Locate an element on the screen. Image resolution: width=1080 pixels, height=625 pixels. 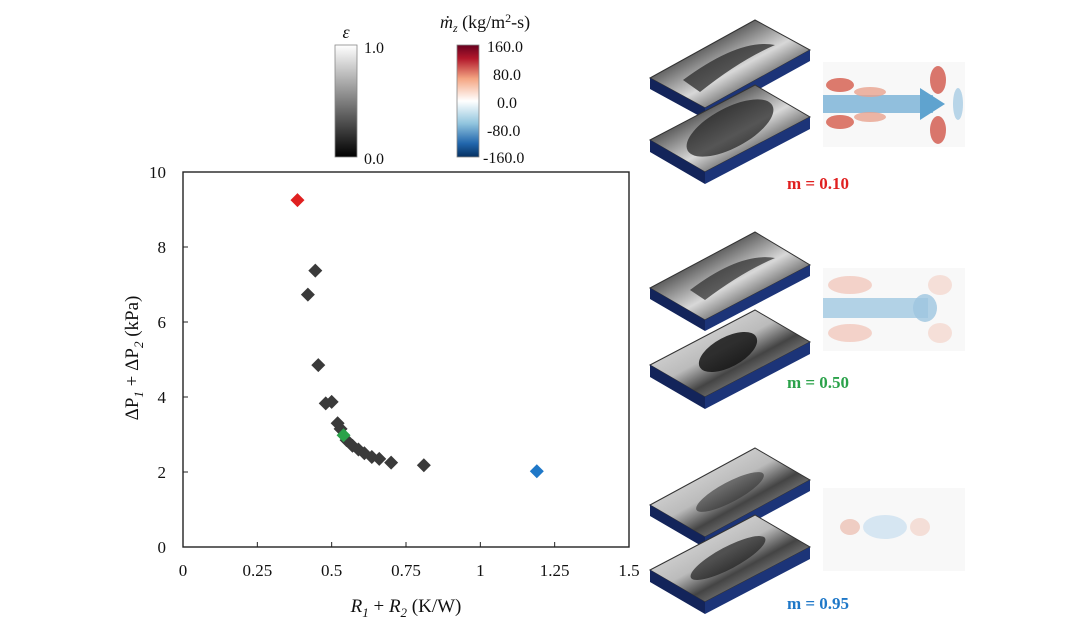
data-points is located at coordinates (417, 336).